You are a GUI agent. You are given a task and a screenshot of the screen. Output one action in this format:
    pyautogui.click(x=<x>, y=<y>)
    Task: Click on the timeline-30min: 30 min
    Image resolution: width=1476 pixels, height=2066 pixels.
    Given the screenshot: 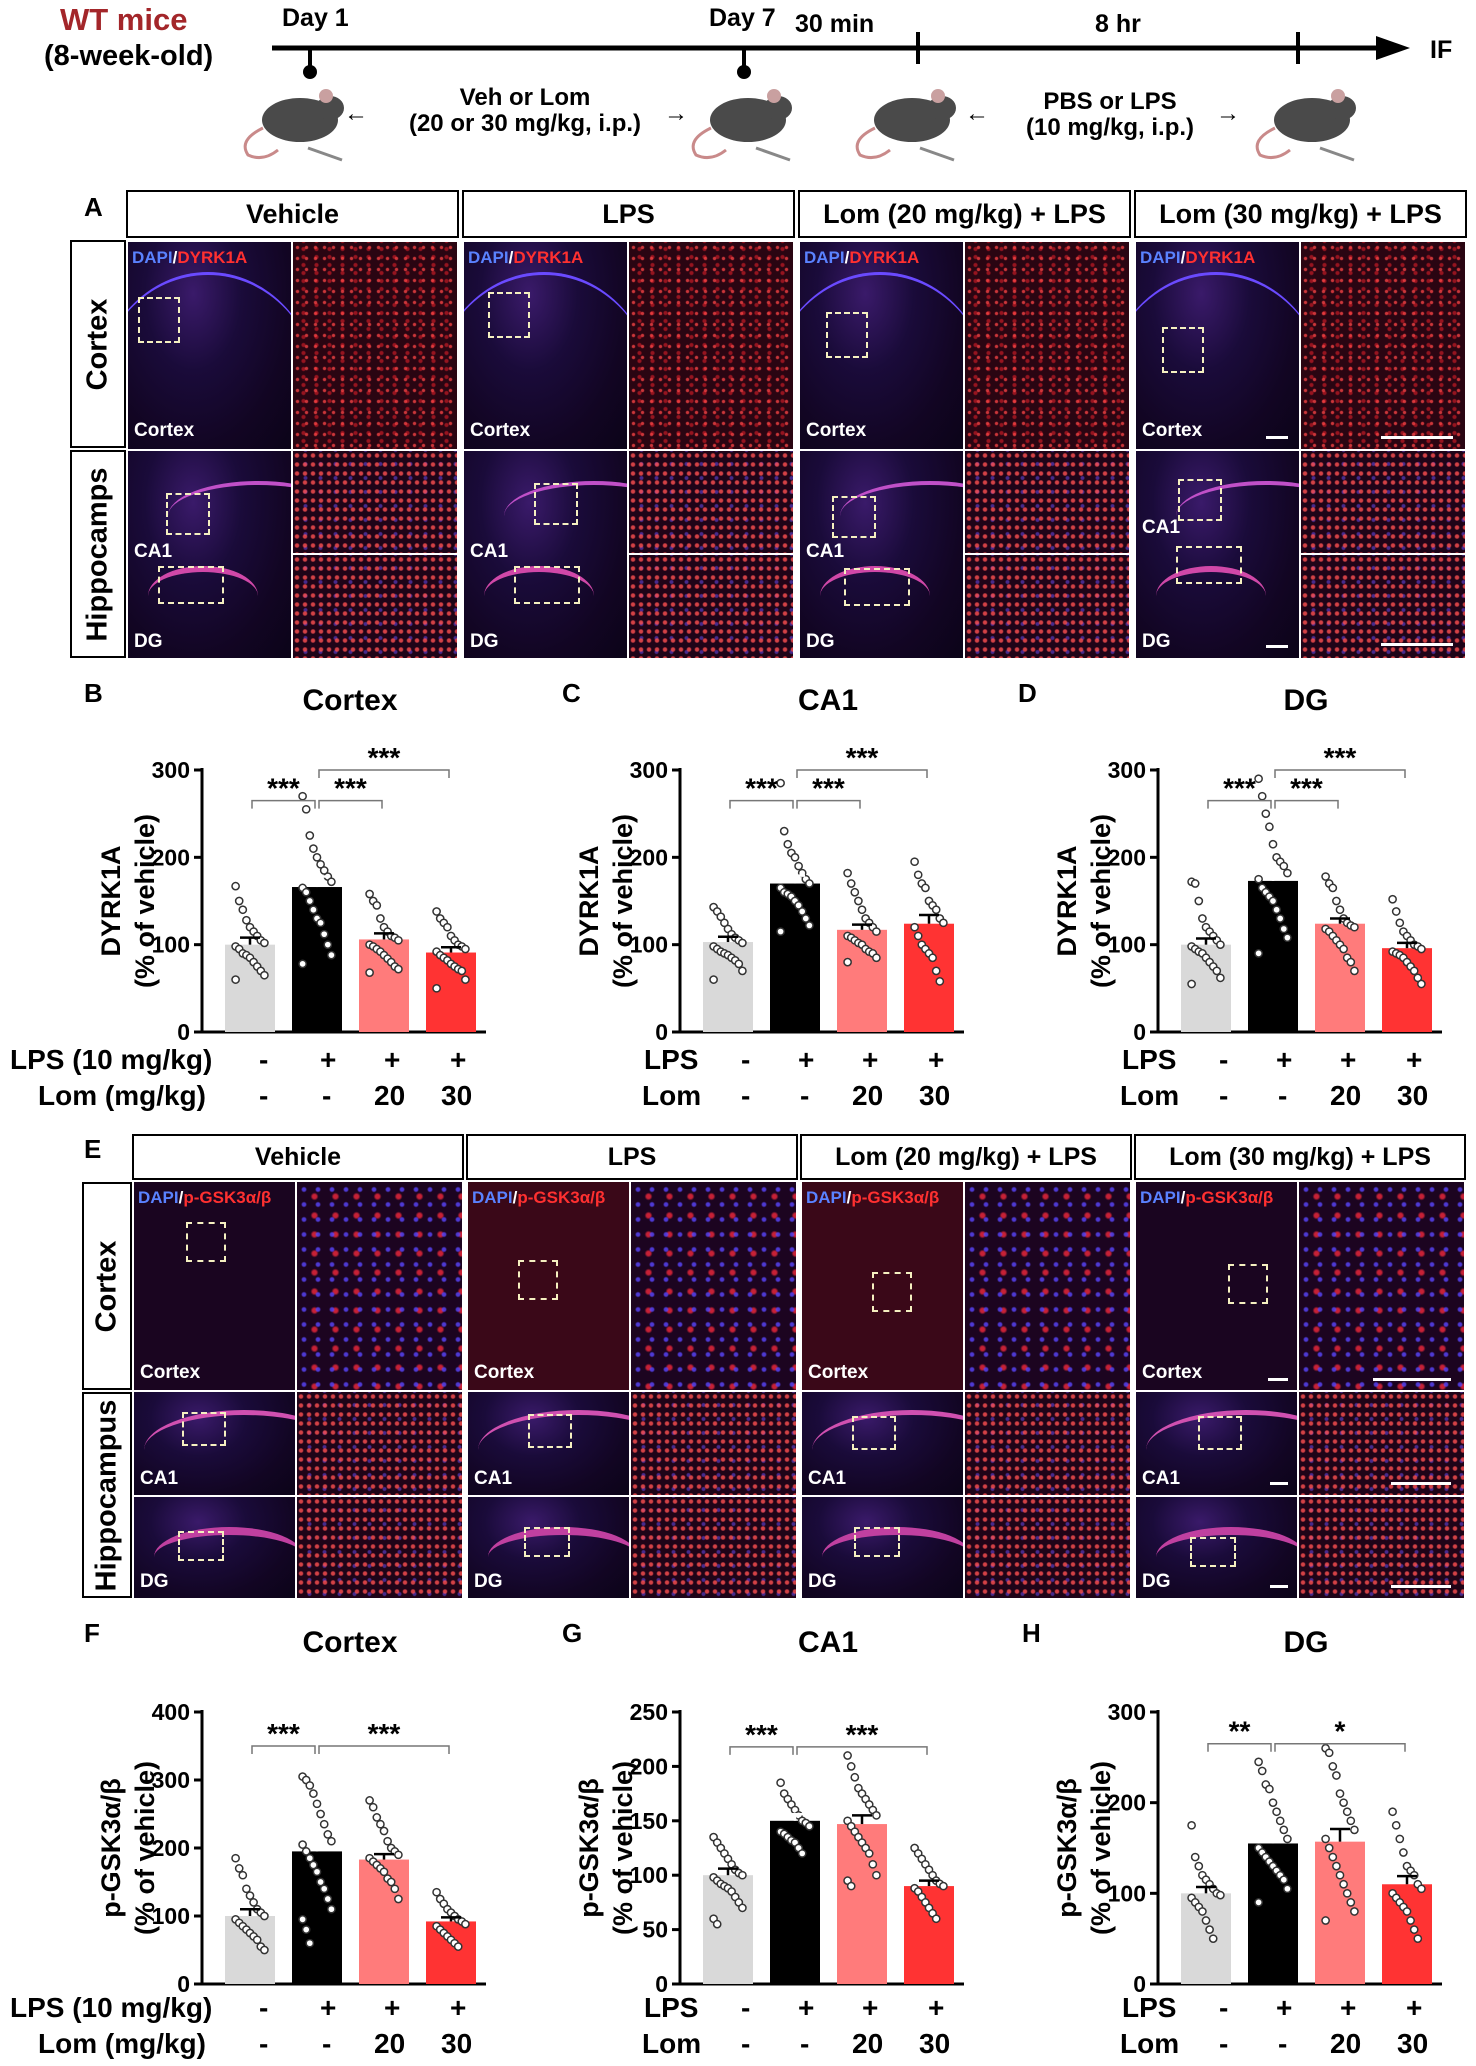 What is the action you would take?
    pyautogui.click(x=835, y=24)
    